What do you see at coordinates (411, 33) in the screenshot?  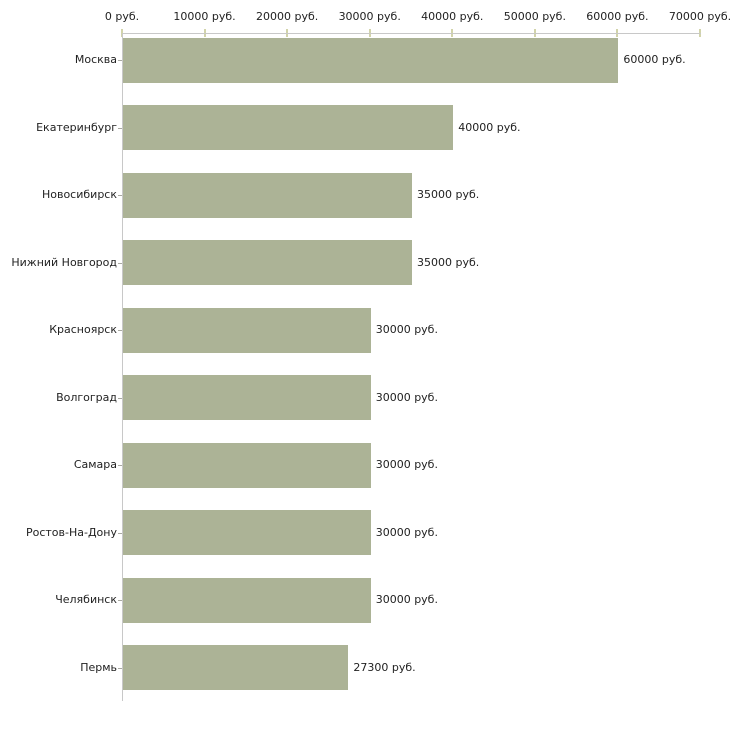 I see `x-axis-line` at bounding box center [411, 33].